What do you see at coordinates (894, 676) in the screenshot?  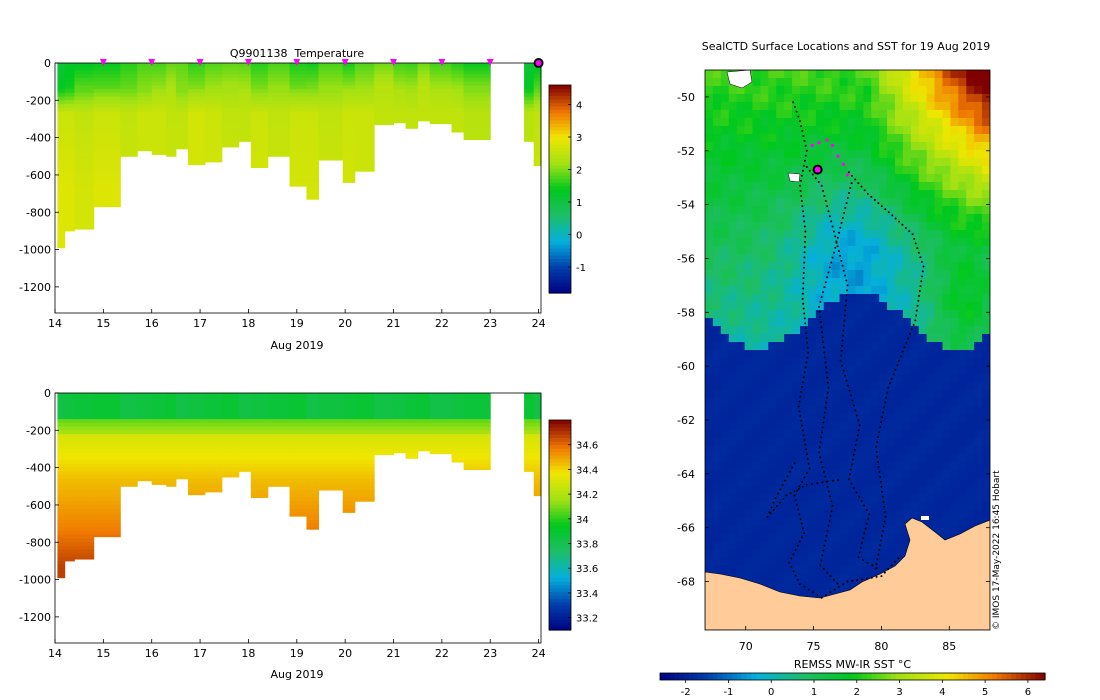 I see `sst-colorbar-swatch` at bounding box center [894, 676].